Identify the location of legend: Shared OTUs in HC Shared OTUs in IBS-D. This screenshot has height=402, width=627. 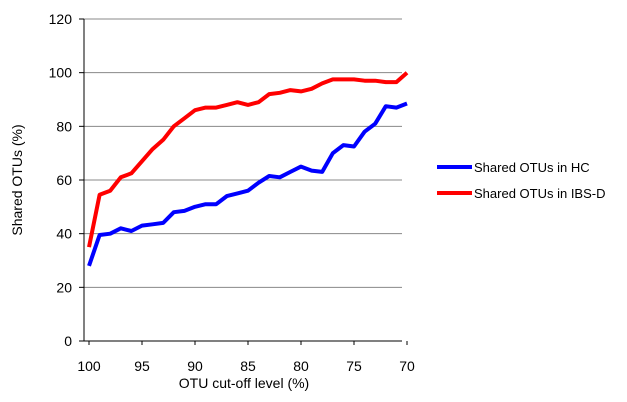
(521, 180).